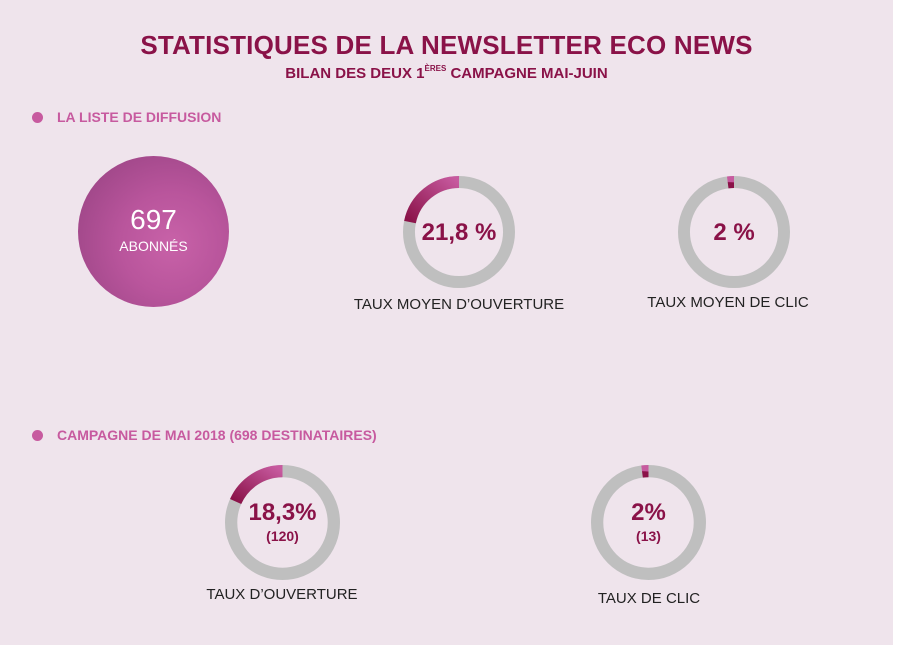  Describe the element at coordinates (153, 219) in the screenshot. I see `subscribers-count: 697` at that location.